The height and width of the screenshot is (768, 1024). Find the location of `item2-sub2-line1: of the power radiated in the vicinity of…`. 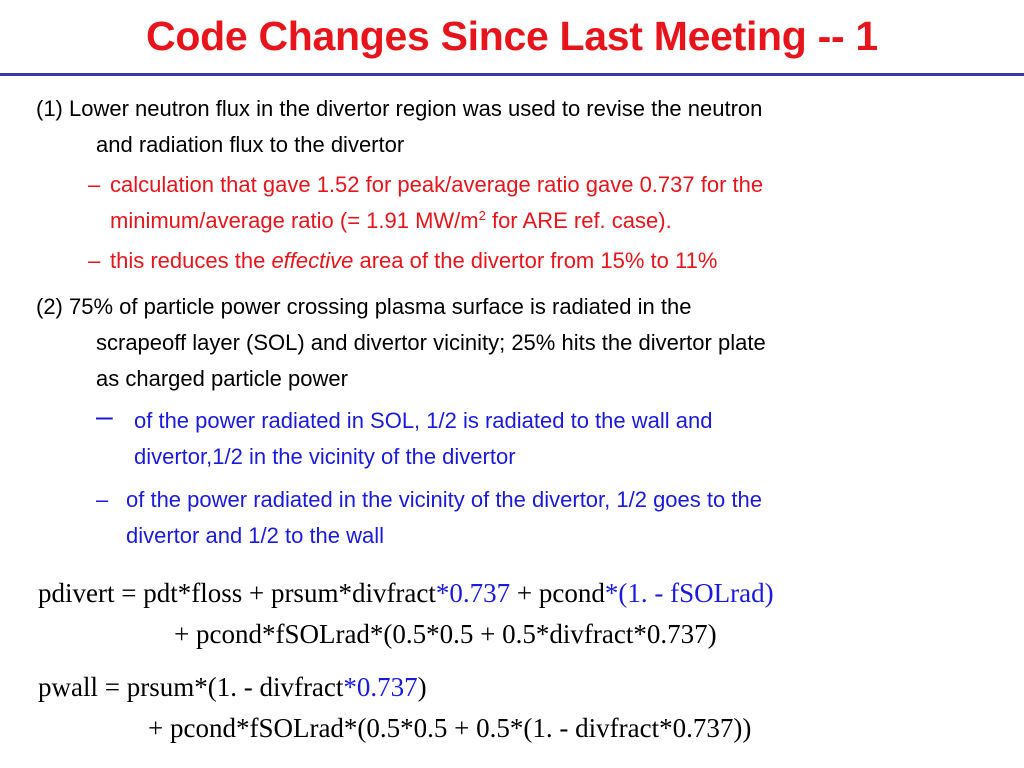

item2-sub2-line1: of the power radiated in the vicinity of… is located at coordinates (444, 499).